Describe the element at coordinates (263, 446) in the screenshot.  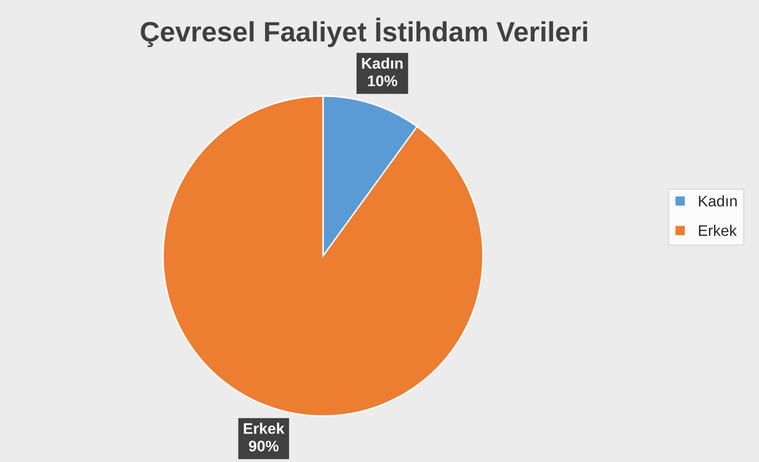
I see `data-label: 90%` at that location.